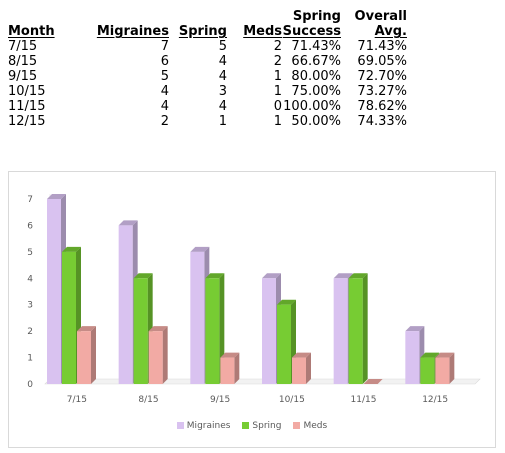 This screenshot has height=453, width=505. What do you see at coordinates (164, 61) in the screenshot?
I see `cell-migraines: 6` at bounding box center [164, 61].